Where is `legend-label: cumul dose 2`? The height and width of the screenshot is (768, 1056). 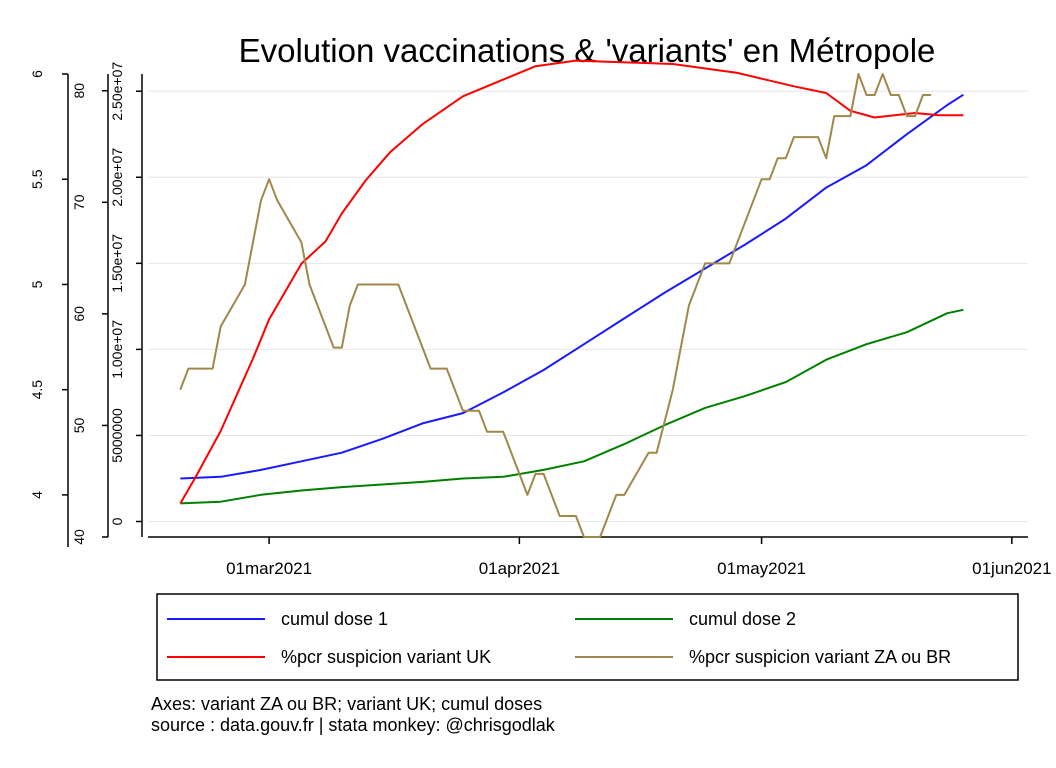
legend-label: cumul dose 2 is located at coordinates (742, 619).